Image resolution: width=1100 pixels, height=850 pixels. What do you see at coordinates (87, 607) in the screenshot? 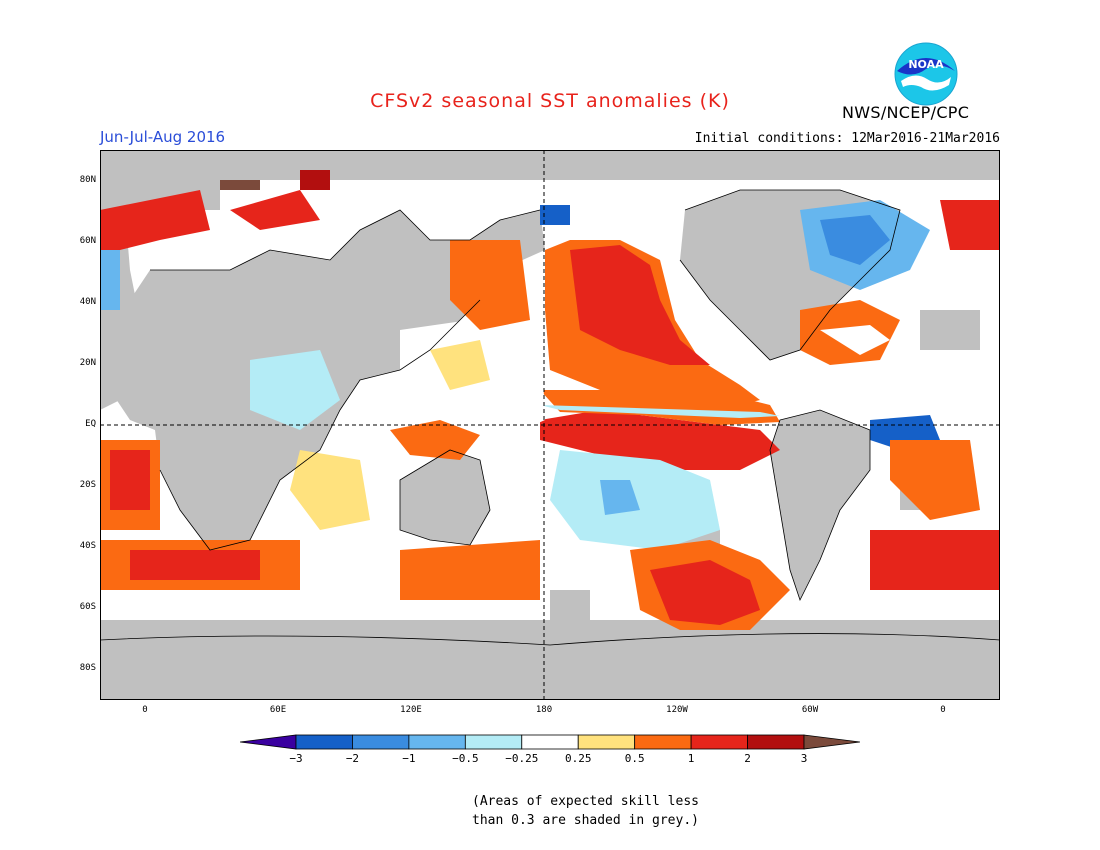
I see `lat-label: 60S` at bounding box center [87, 607].